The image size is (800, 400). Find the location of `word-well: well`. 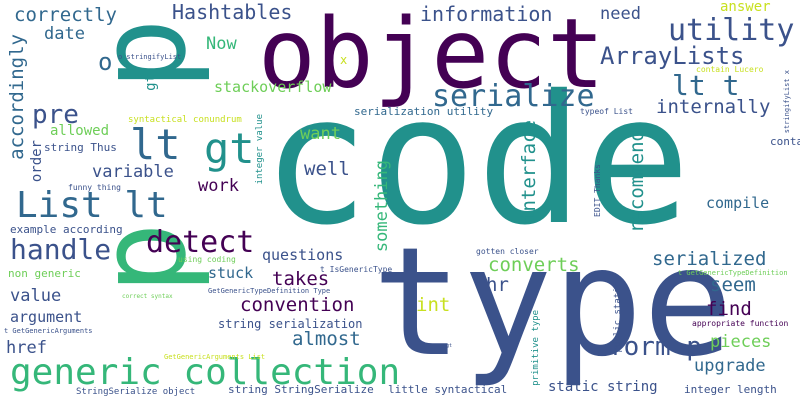

word-well: well is located at coordinates (327, 169).